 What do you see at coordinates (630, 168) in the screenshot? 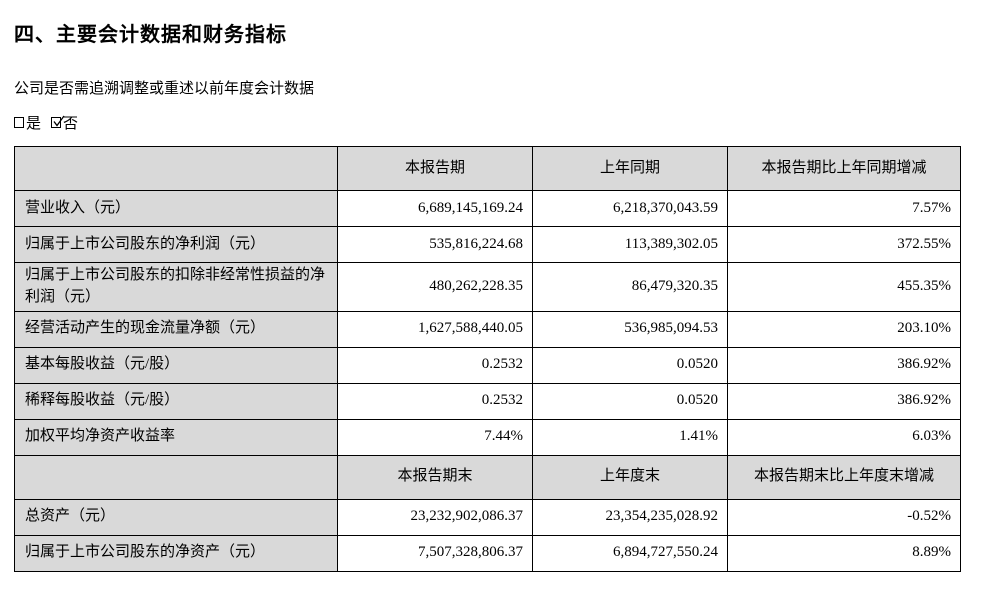
I see `header-prior-period: 上年同期` at bounding box center [630, 168].